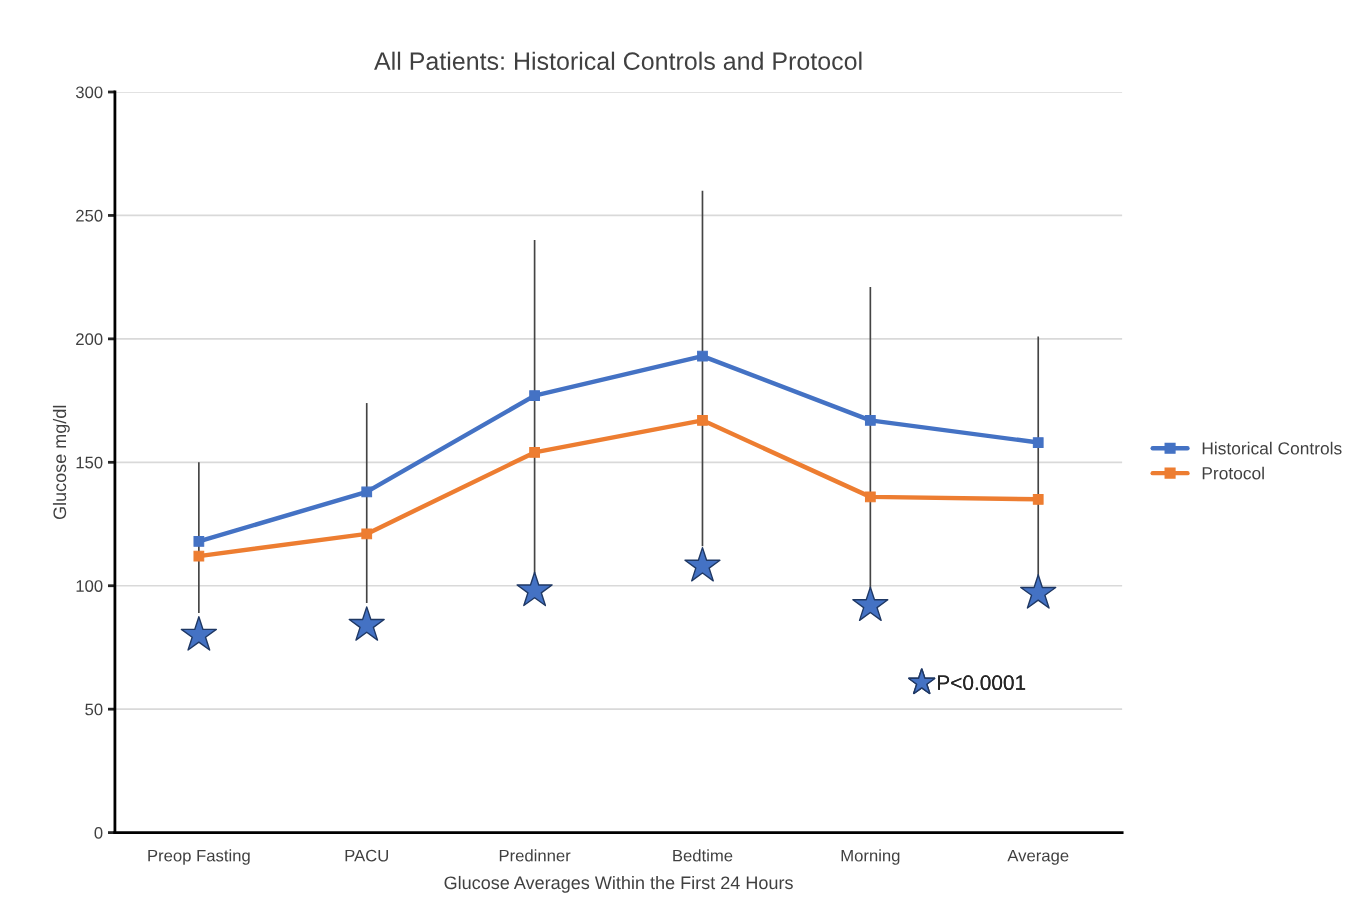 This screenshot has width=1352, height=920. Describe the element at coordinates (89, 215) in the screenshot. I see `y-tick-label: 250` at that location.